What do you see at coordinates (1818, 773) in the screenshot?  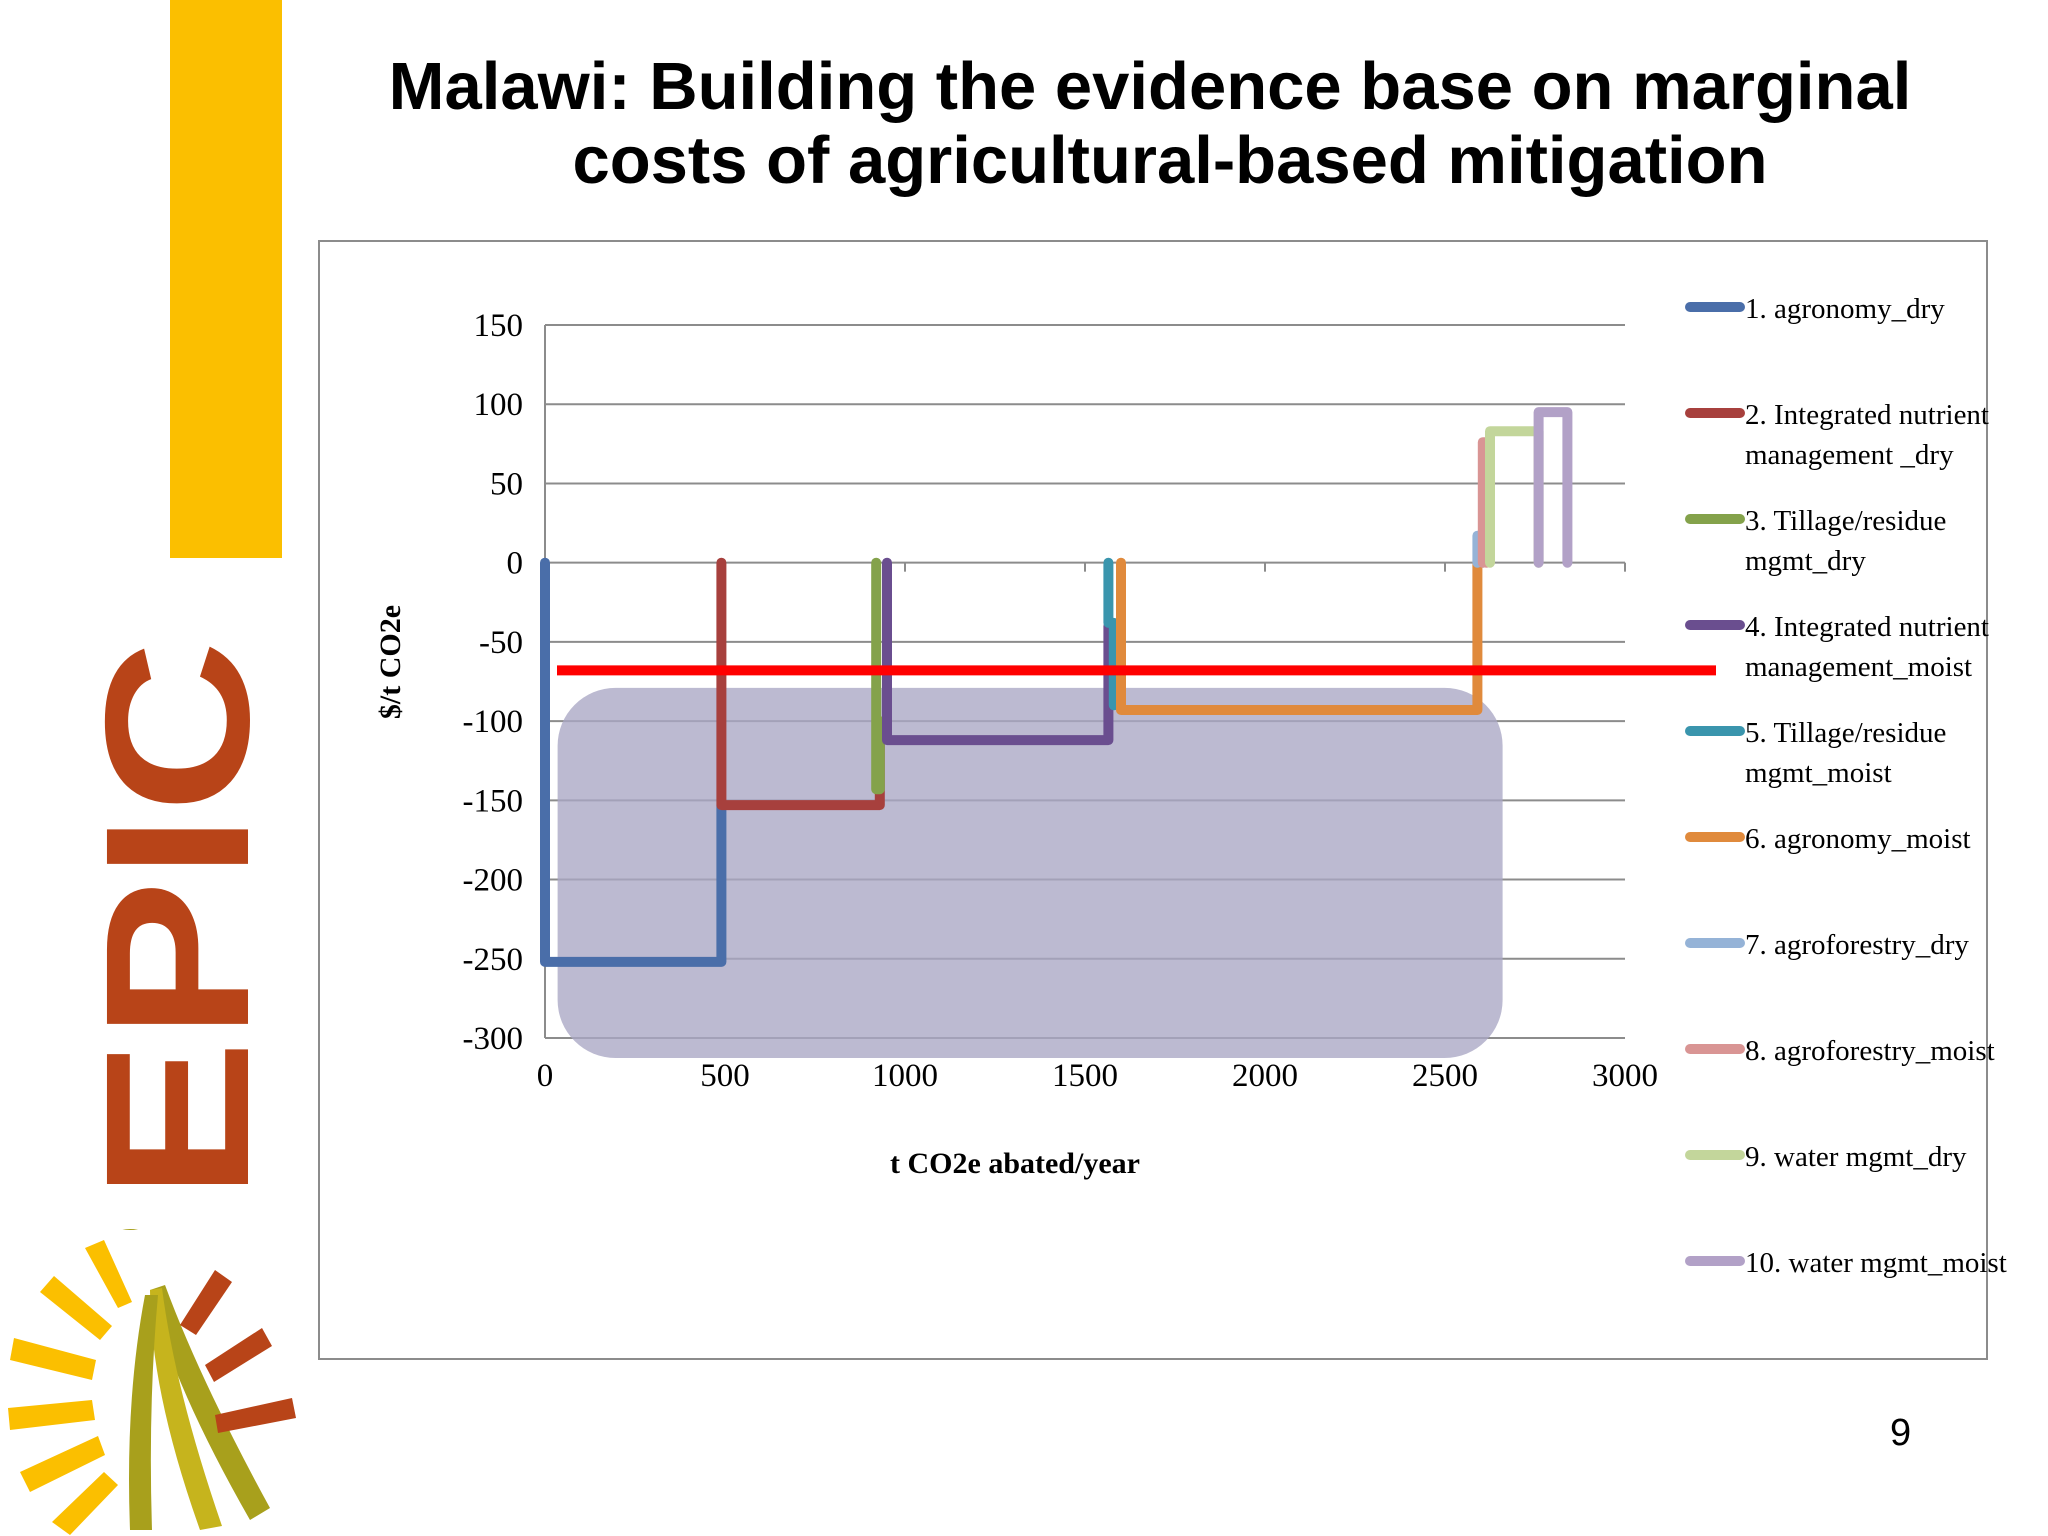 I see `legend-label-5: mgmt_moist` at bounding box center [1818, 773].